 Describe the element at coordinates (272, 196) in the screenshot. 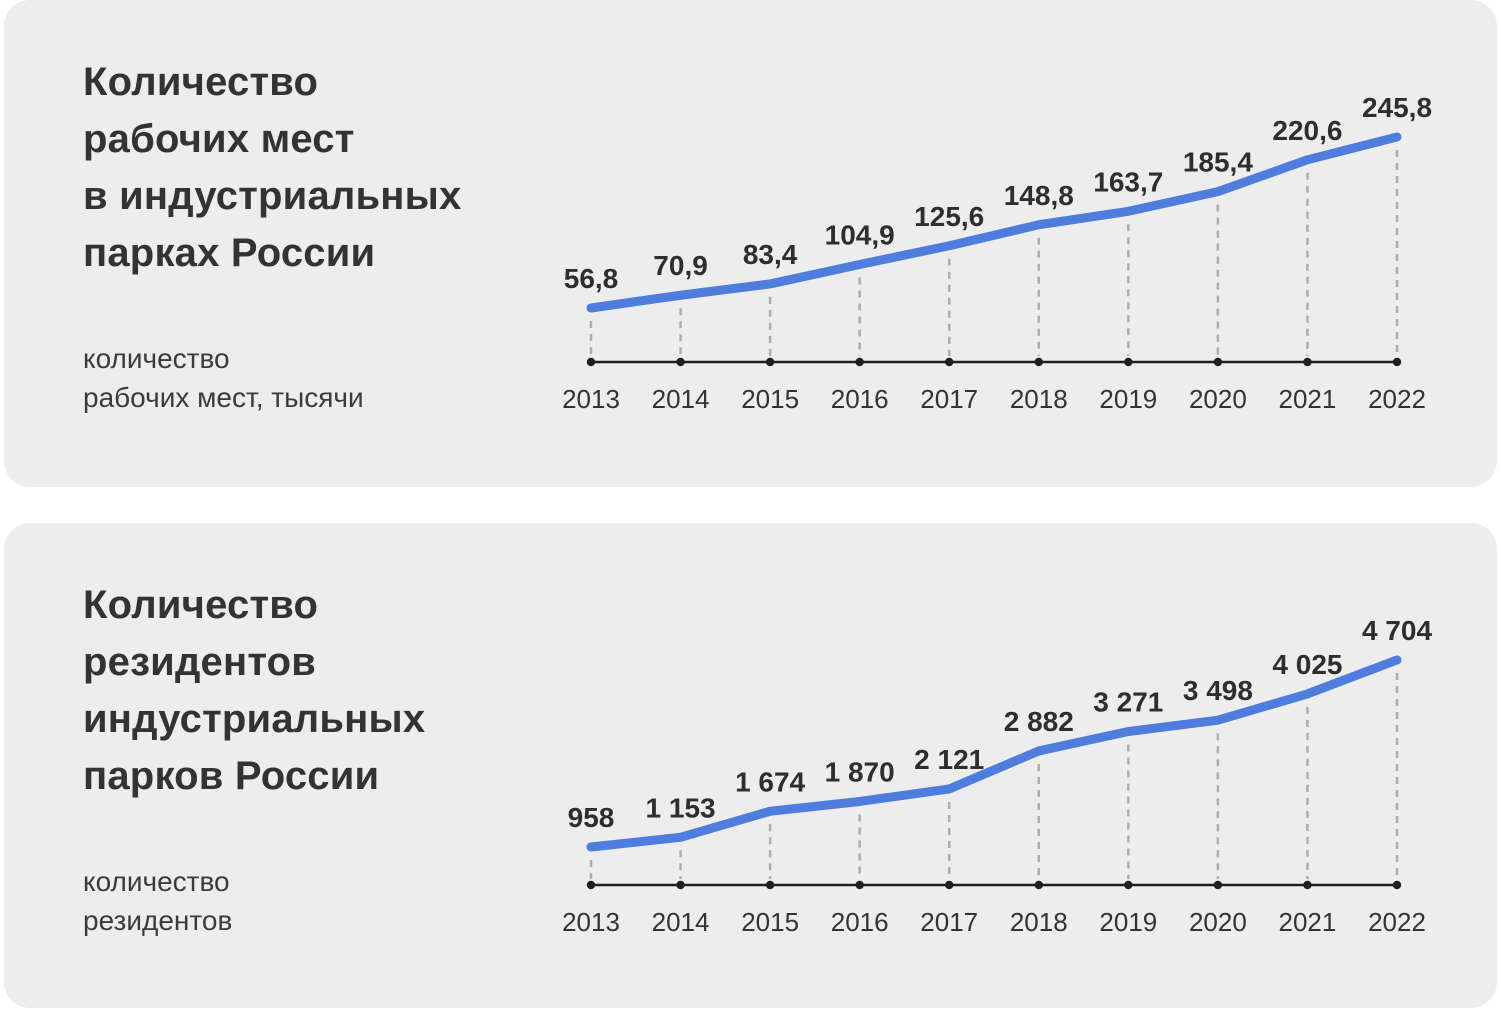

I see `chart-title-line: в индустриальных` at that location.